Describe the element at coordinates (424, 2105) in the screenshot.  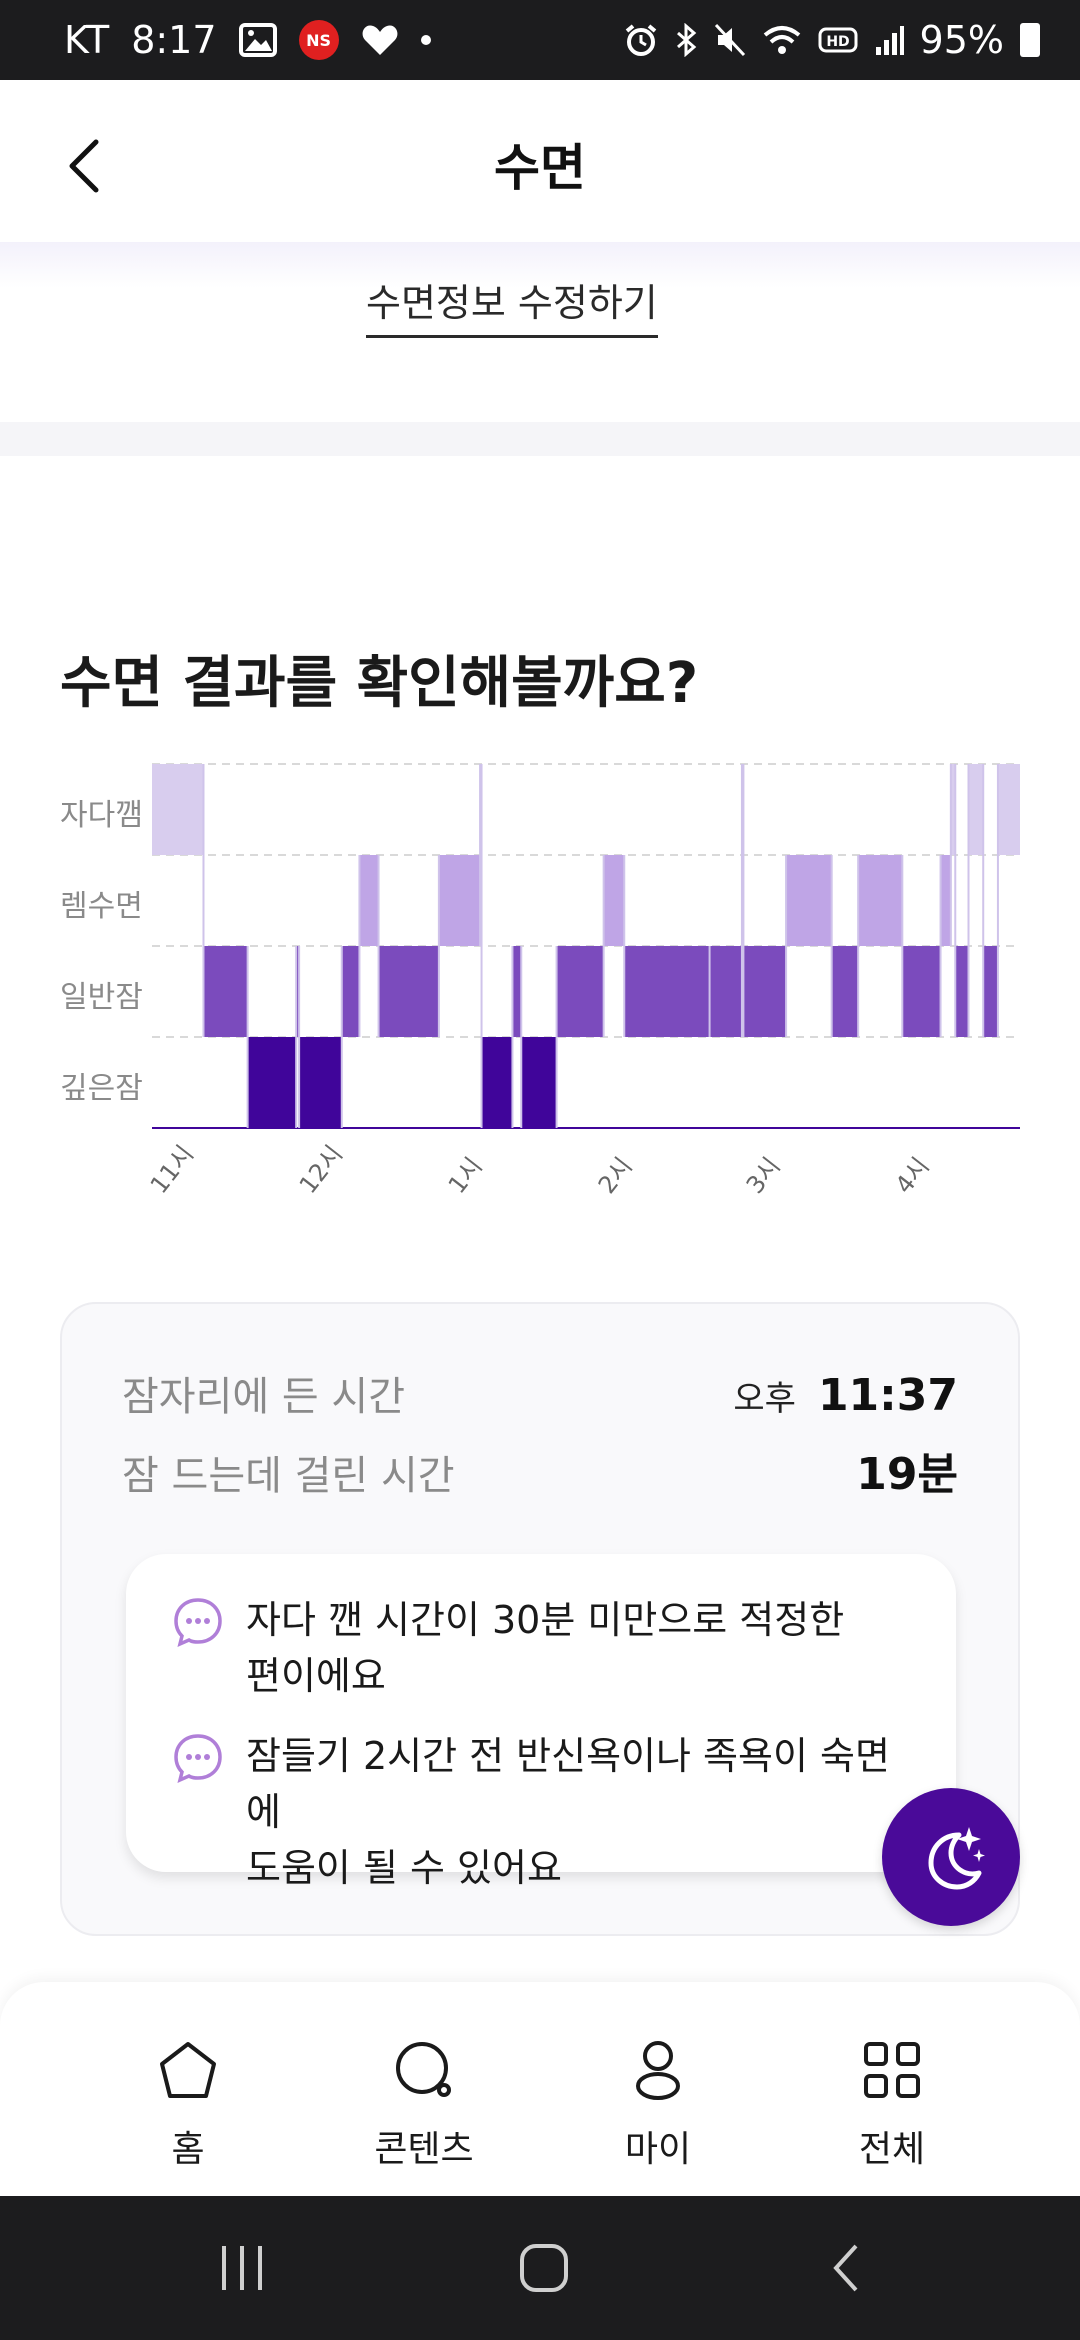
I see `nav-item-contents: 콘텐츠` at that location.